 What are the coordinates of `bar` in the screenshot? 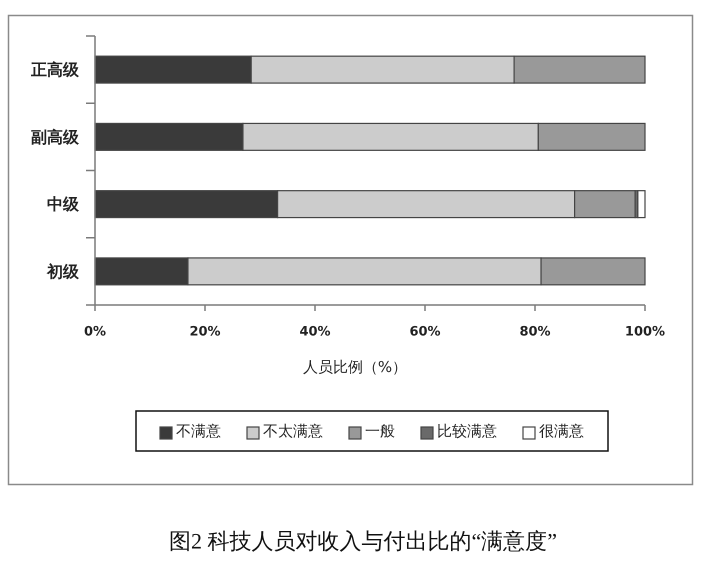 It's located at (641, 204).